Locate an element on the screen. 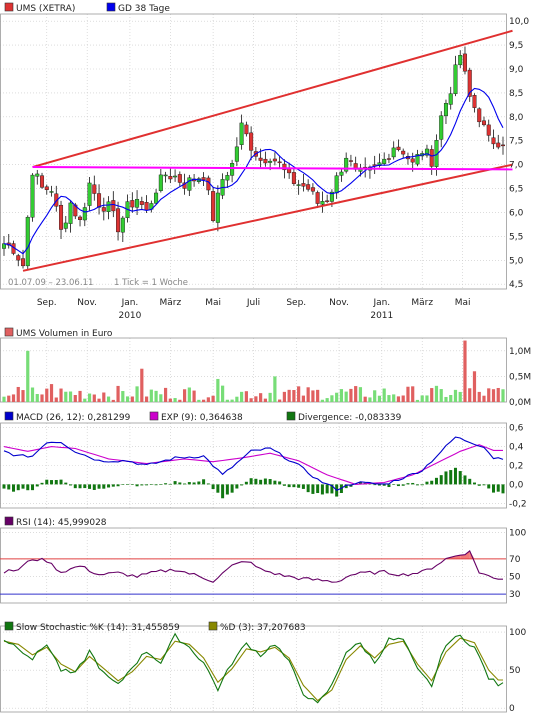 This screenshot has height=726, width=545. y-tick-label: -0,2 is located at coordinates (518, 504).